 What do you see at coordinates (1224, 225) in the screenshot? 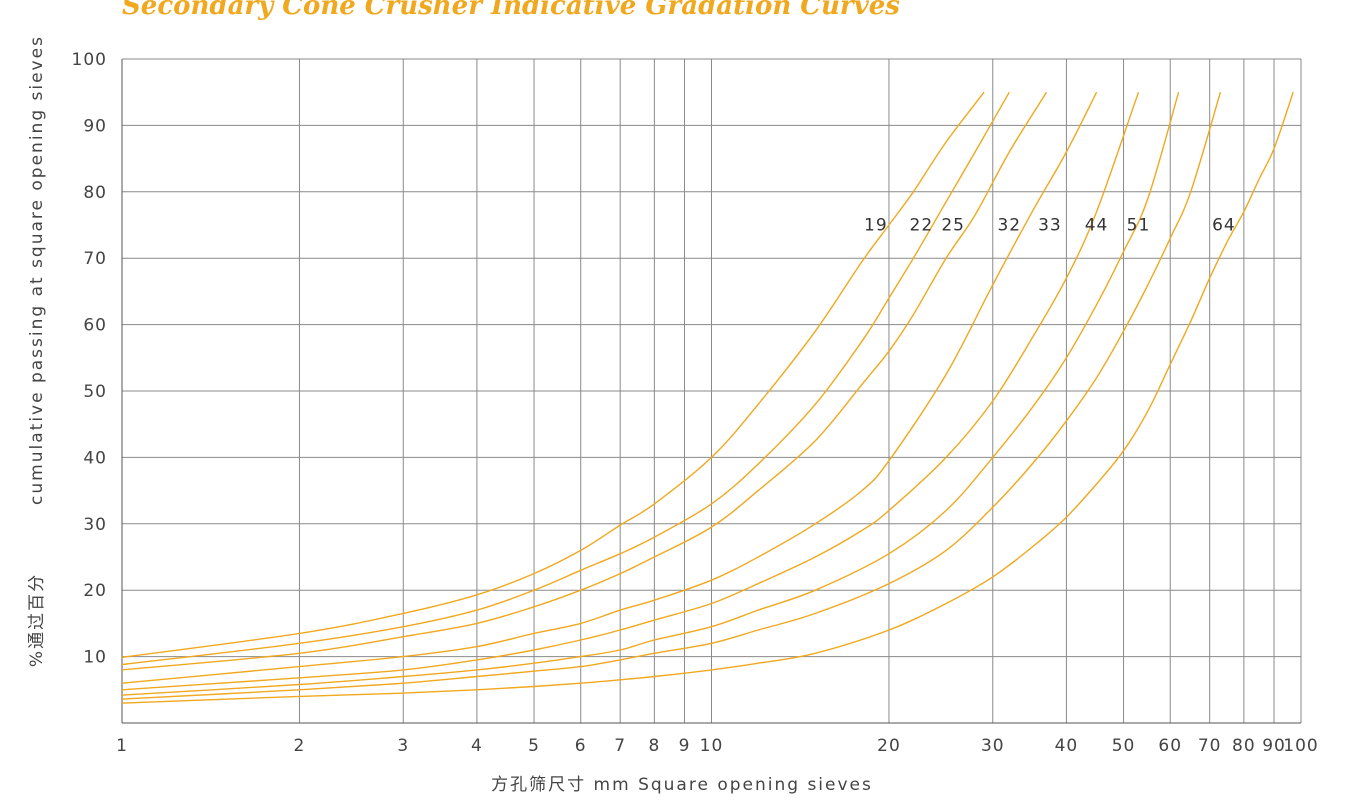
I see `curve-label-64: 64` at bounding box center [1224, 225].